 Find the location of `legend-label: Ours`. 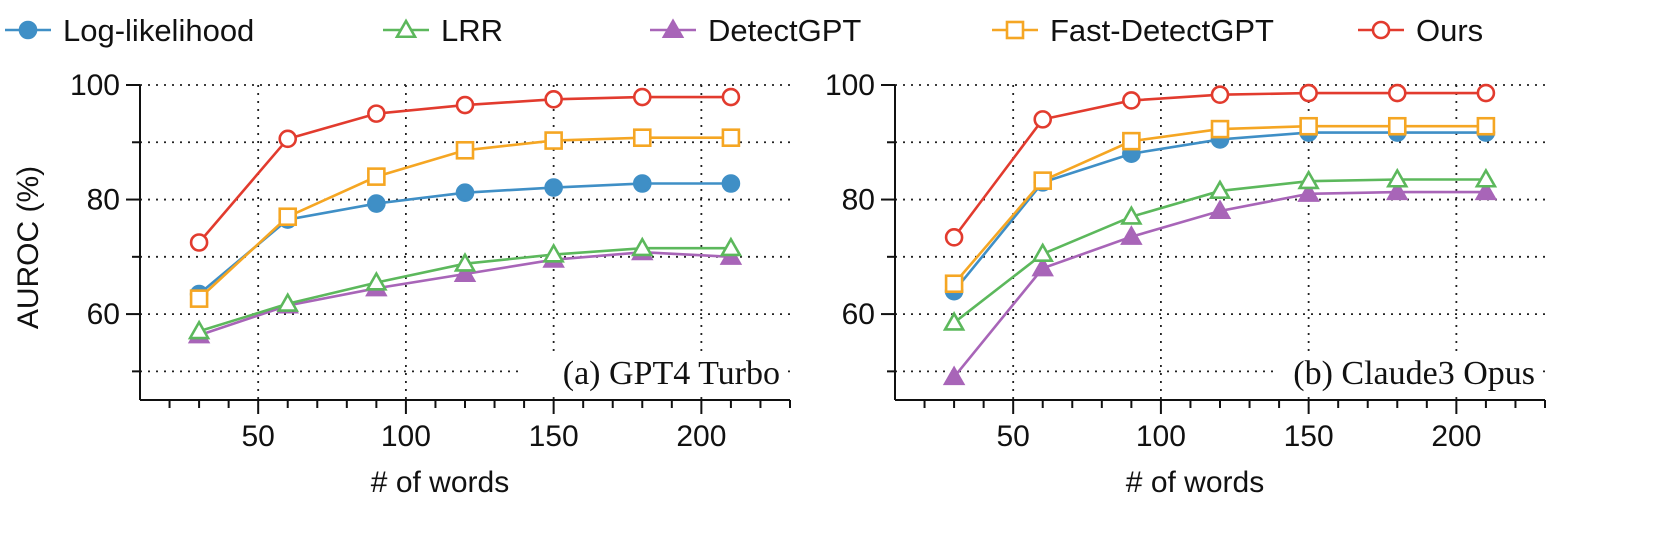

legend-label: Ours is located at coordinates (1449, 30).